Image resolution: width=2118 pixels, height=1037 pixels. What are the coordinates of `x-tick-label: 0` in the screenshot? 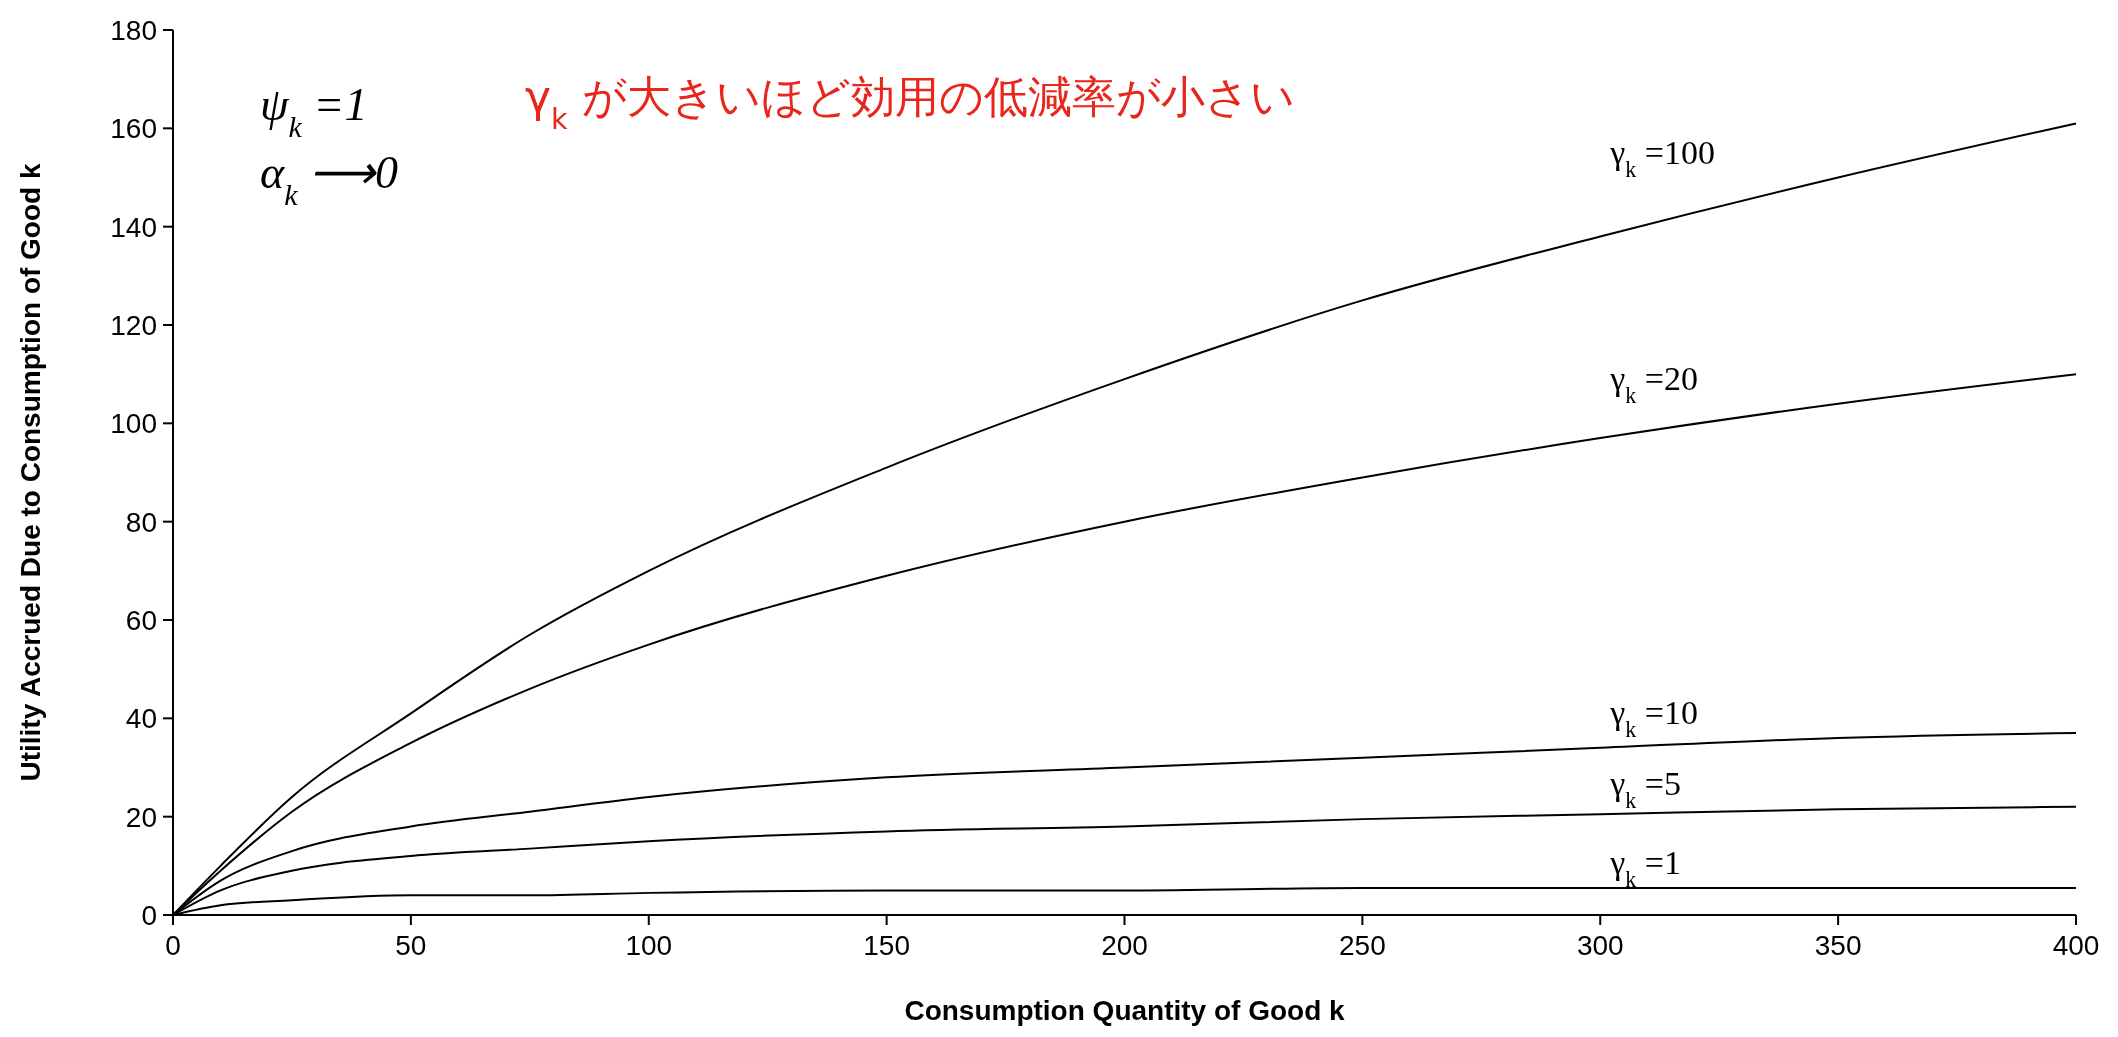 It's located at (173, 945).